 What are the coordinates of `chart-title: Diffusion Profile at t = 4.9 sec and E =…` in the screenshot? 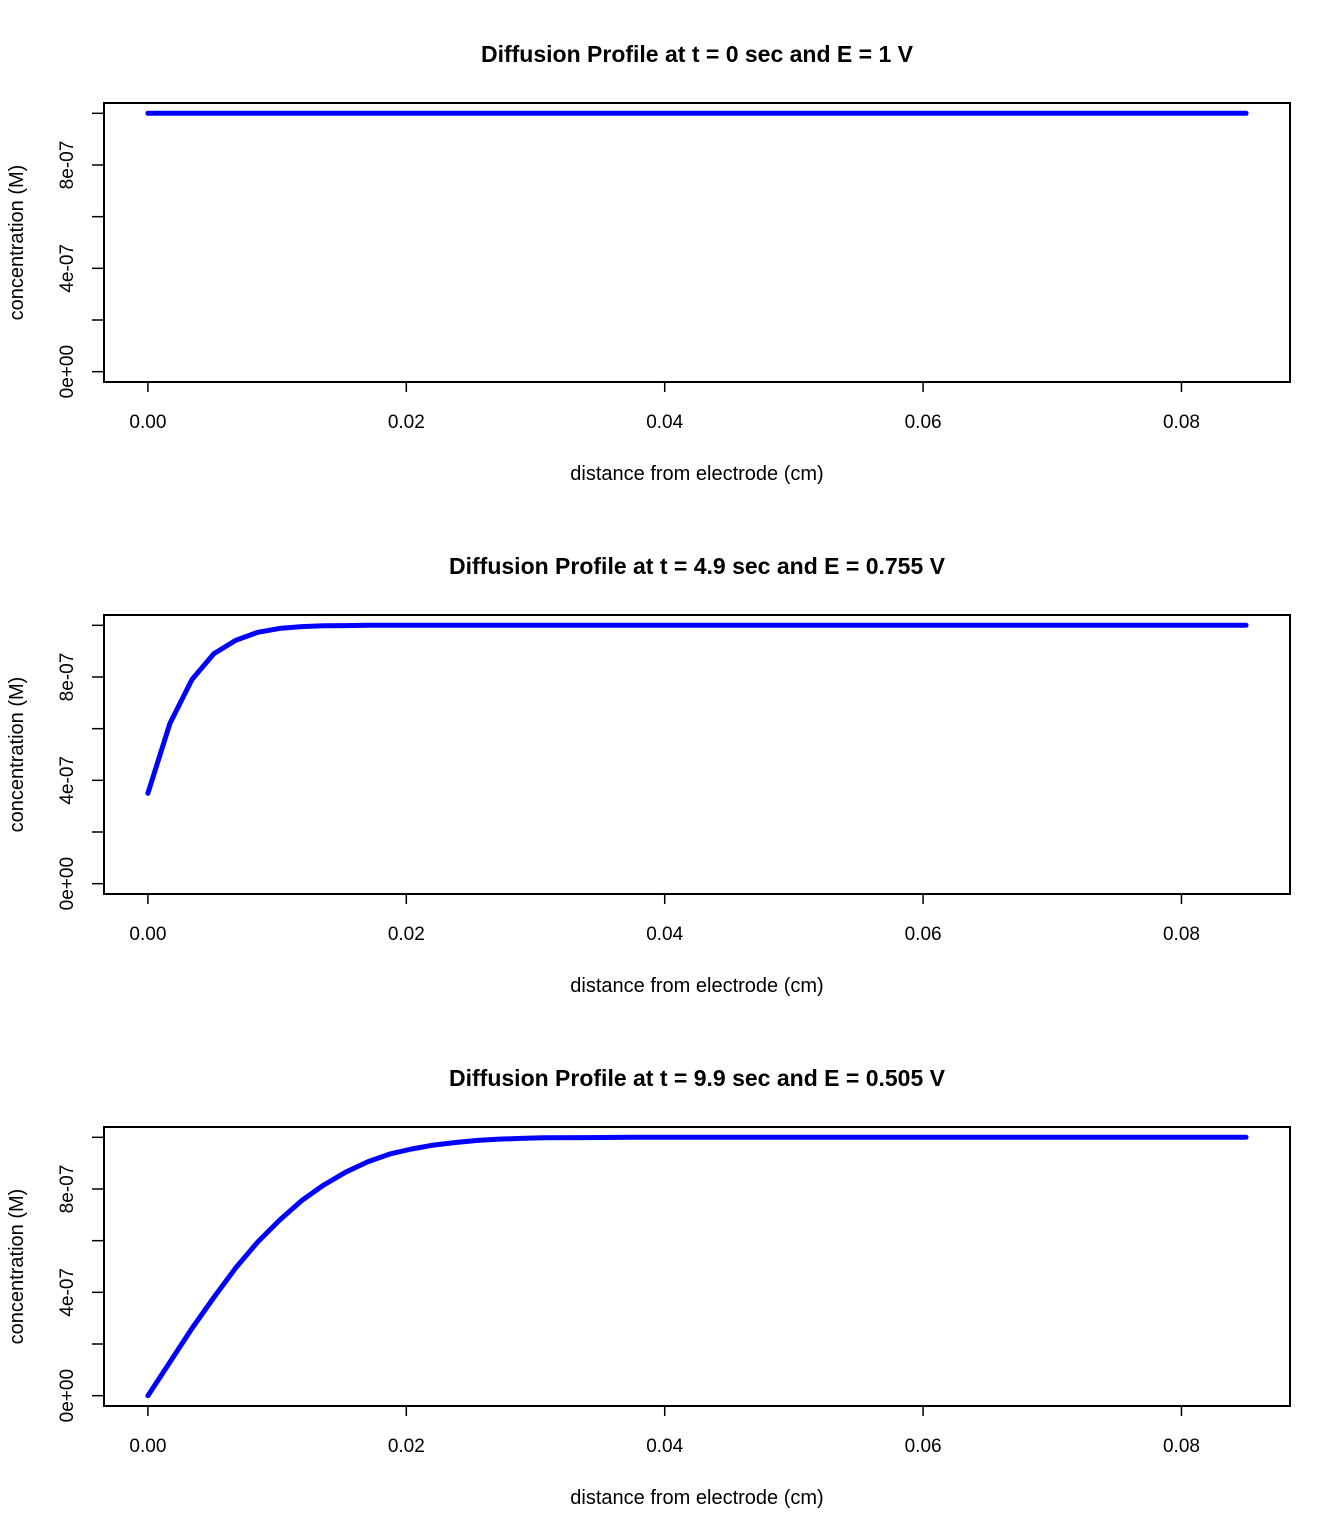 It's located at (697, 566).